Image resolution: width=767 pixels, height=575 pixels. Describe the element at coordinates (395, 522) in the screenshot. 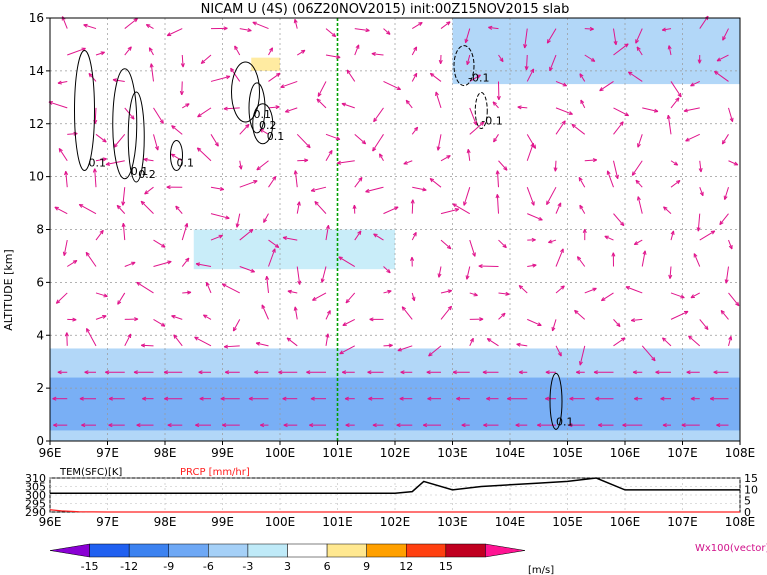

I see `sub-x-tick-label: 102E` at that location.